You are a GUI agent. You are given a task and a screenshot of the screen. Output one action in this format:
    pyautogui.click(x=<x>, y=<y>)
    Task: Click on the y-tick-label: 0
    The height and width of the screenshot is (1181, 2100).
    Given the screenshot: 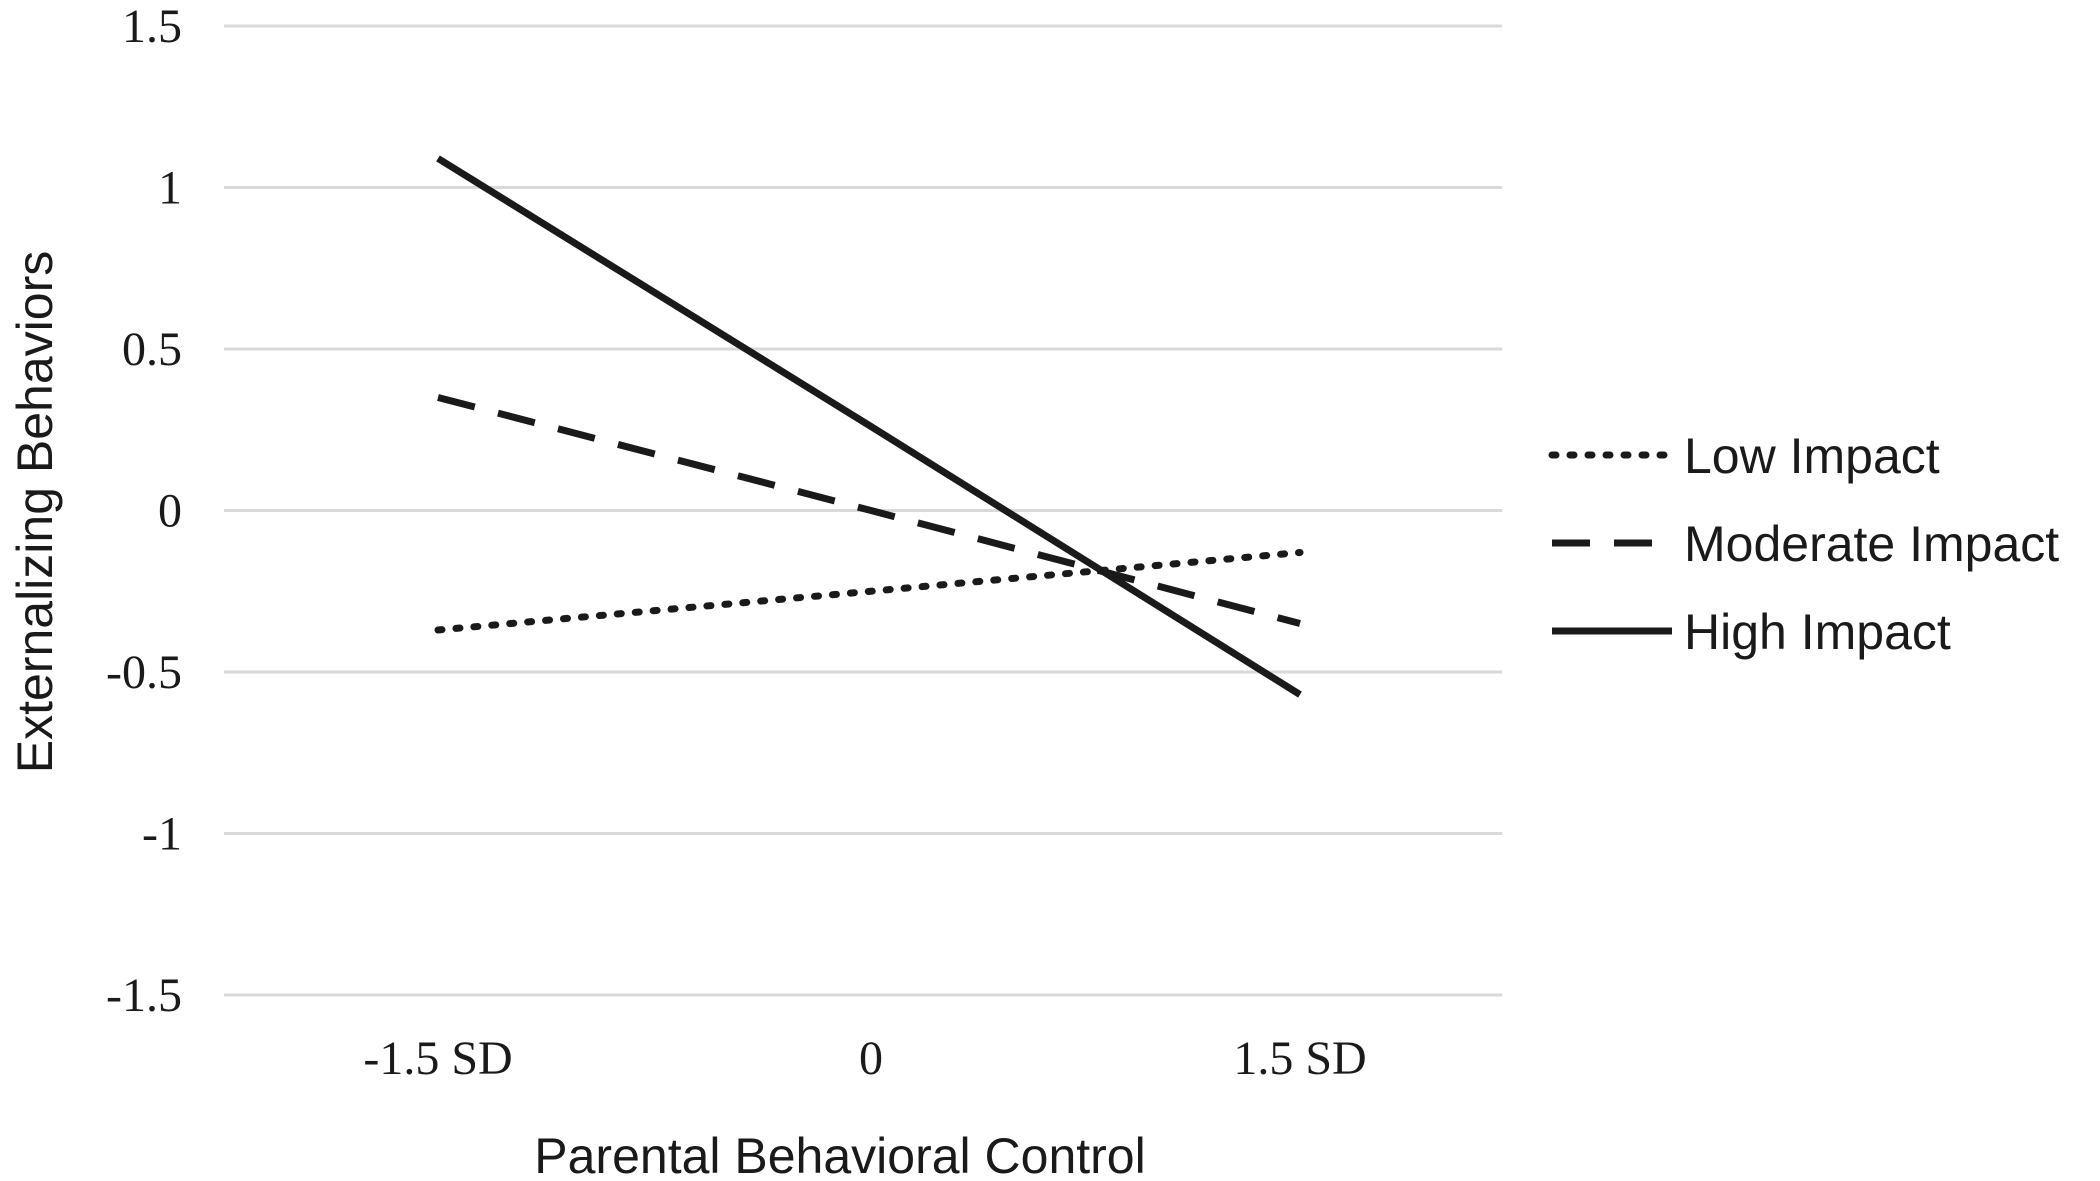 What is the action you would take?
    pyautogui.click(x=170, y=511)
    